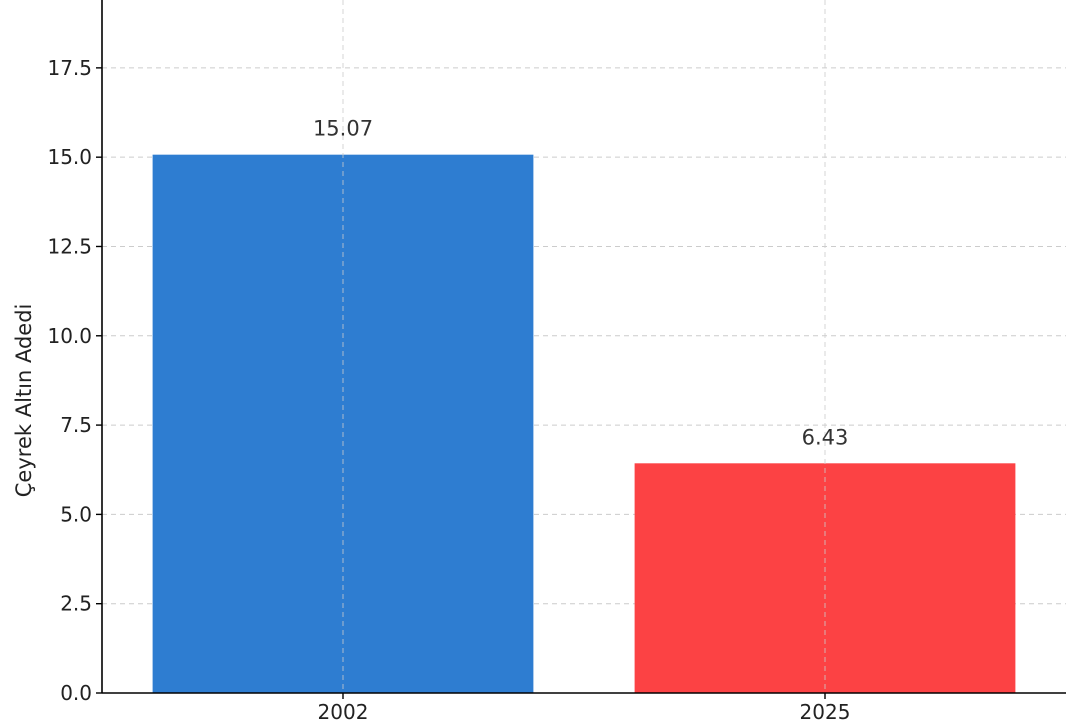 The width and height of the screenshot is (1080, 720). Describe the element at coordinates (76, 425) in the screenshot. I see `y-tick-label: 7.5` at that location.